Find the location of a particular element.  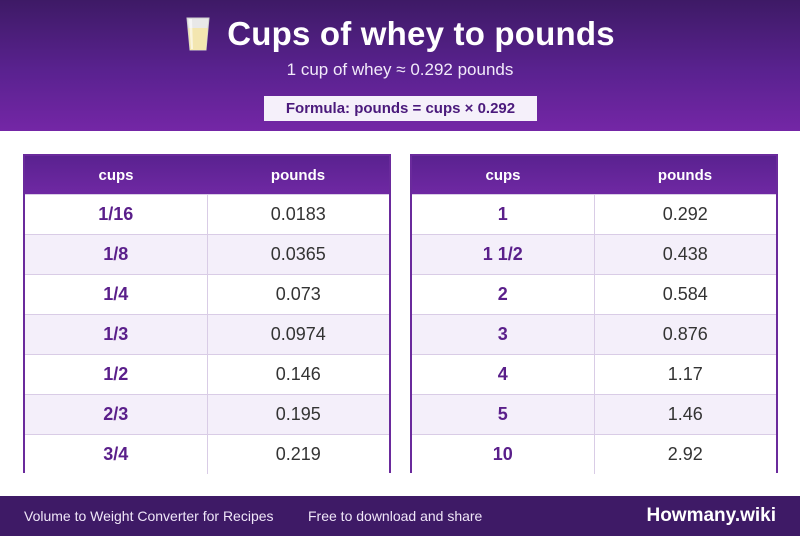

table-row: 5 1.46 is located at coordinates (594, 414).